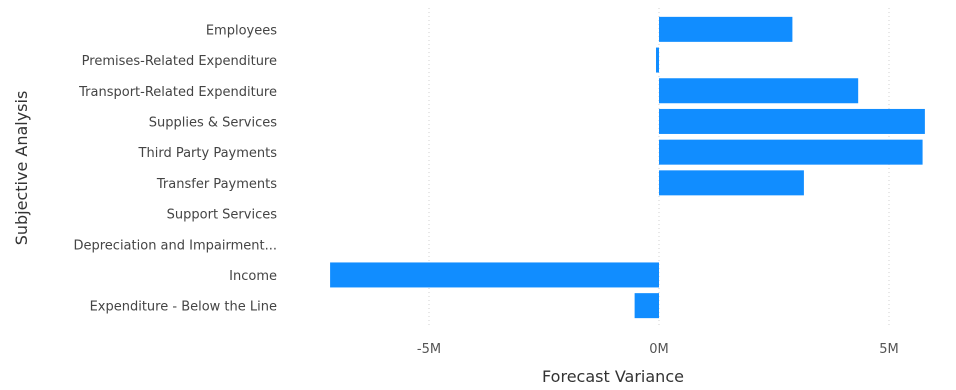  Describe the element at coordinates (253, 276) in the screenshot. I see `category-label: Income` at that location.